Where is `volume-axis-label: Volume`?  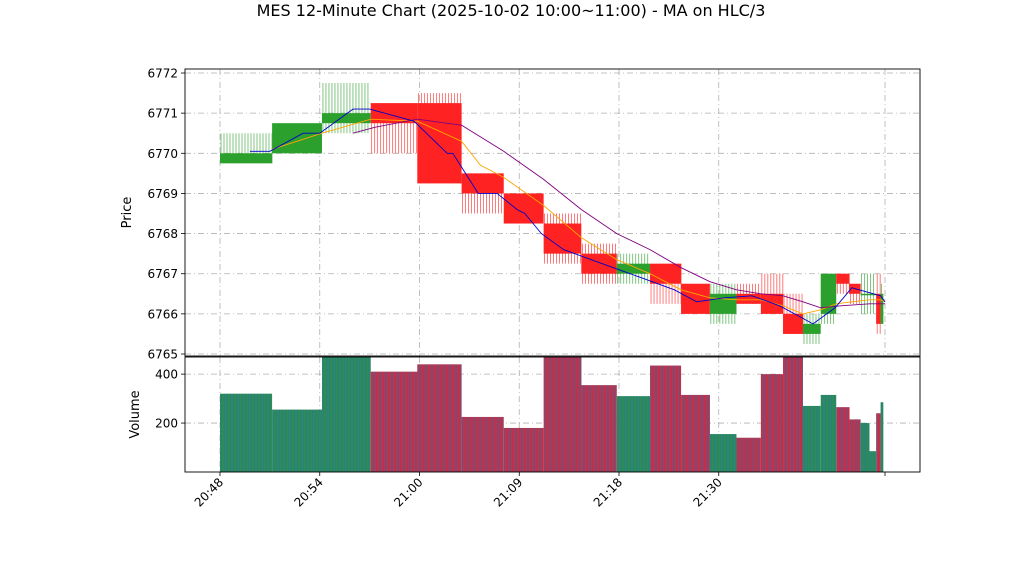 volume-axis-label: Volume is located at coordinates (135, 414).